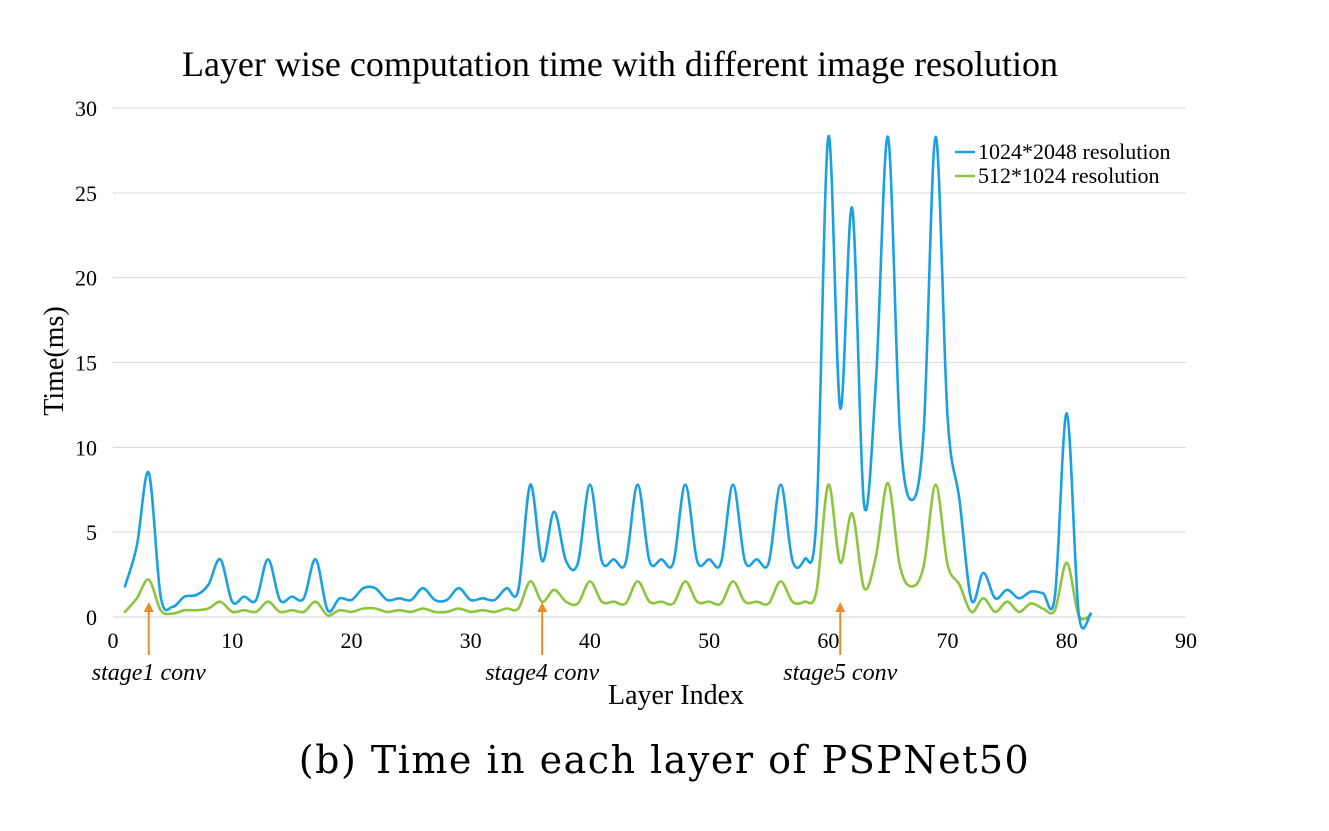 Image resolution: width=1329 pixels, height=831 pixels. What do you see at coordinates (542, 673) in the screenshot?
I see `annotation-label-1: stage4 conv` at bounding box center [542, 673].